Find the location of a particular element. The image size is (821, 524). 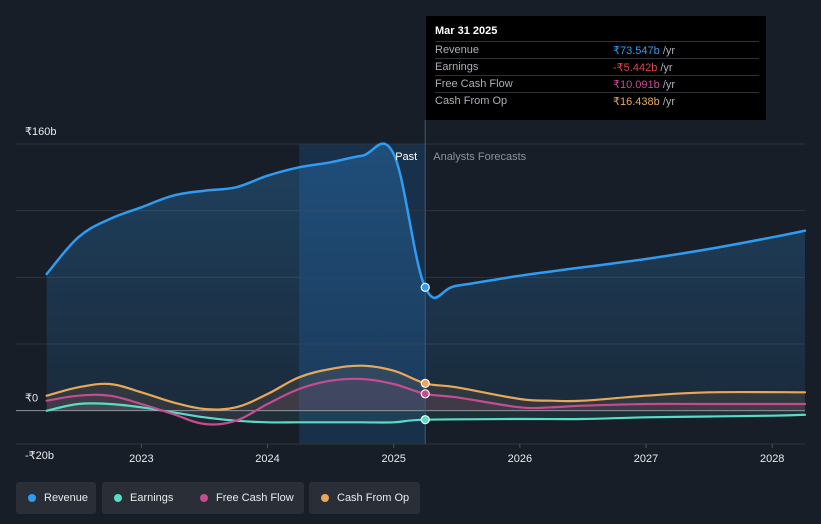

x-tick-label: 2028 is located at coordinates (772, 459).